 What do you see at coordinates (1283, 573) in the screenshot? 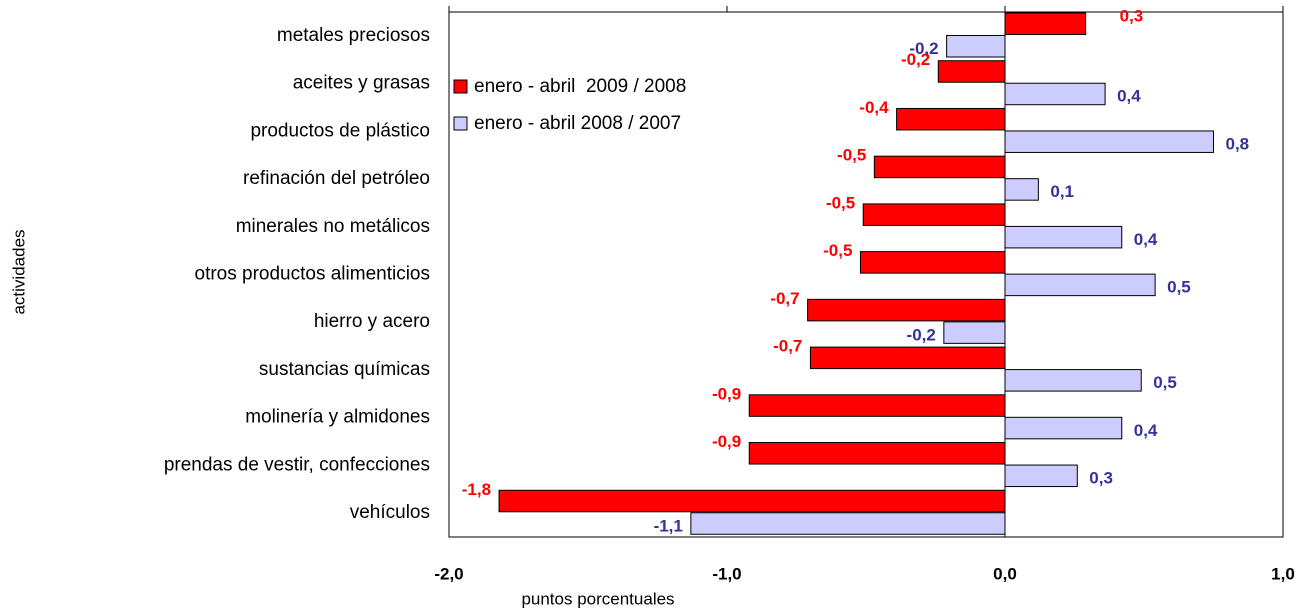
I see `x-tick-label: 1,0` at bounding box center [1283, 573].